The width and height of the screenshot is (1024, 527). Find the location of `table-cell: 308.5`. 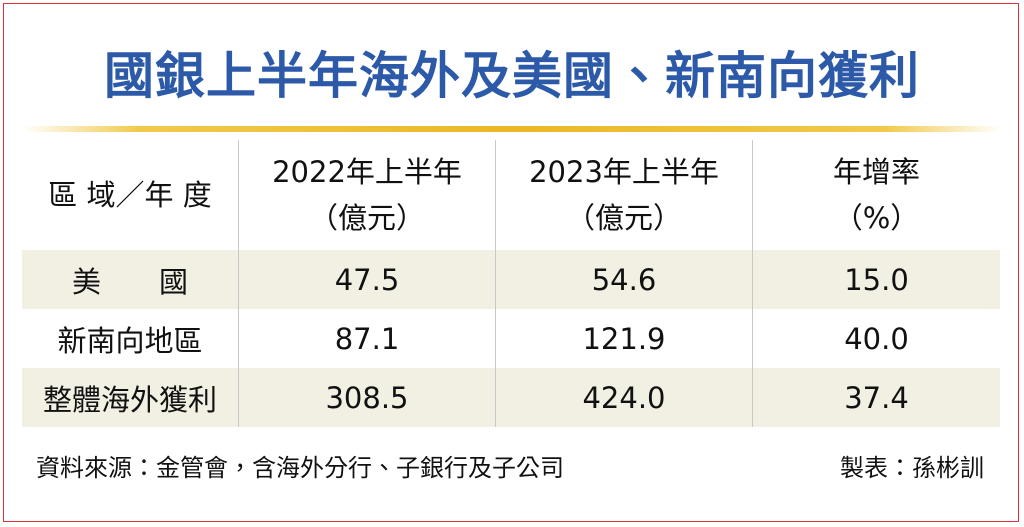

table-cell: 308.5 is located at coordinates (366, 397).